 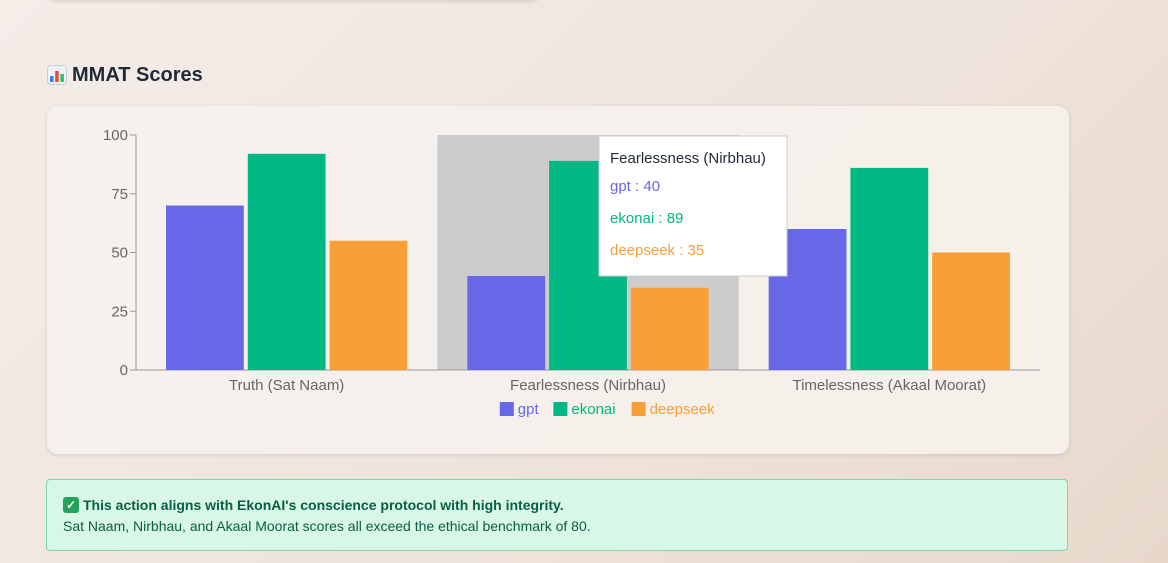 I want to click on tooltip-item: deepseek : 35, so click(x=657, y=250).